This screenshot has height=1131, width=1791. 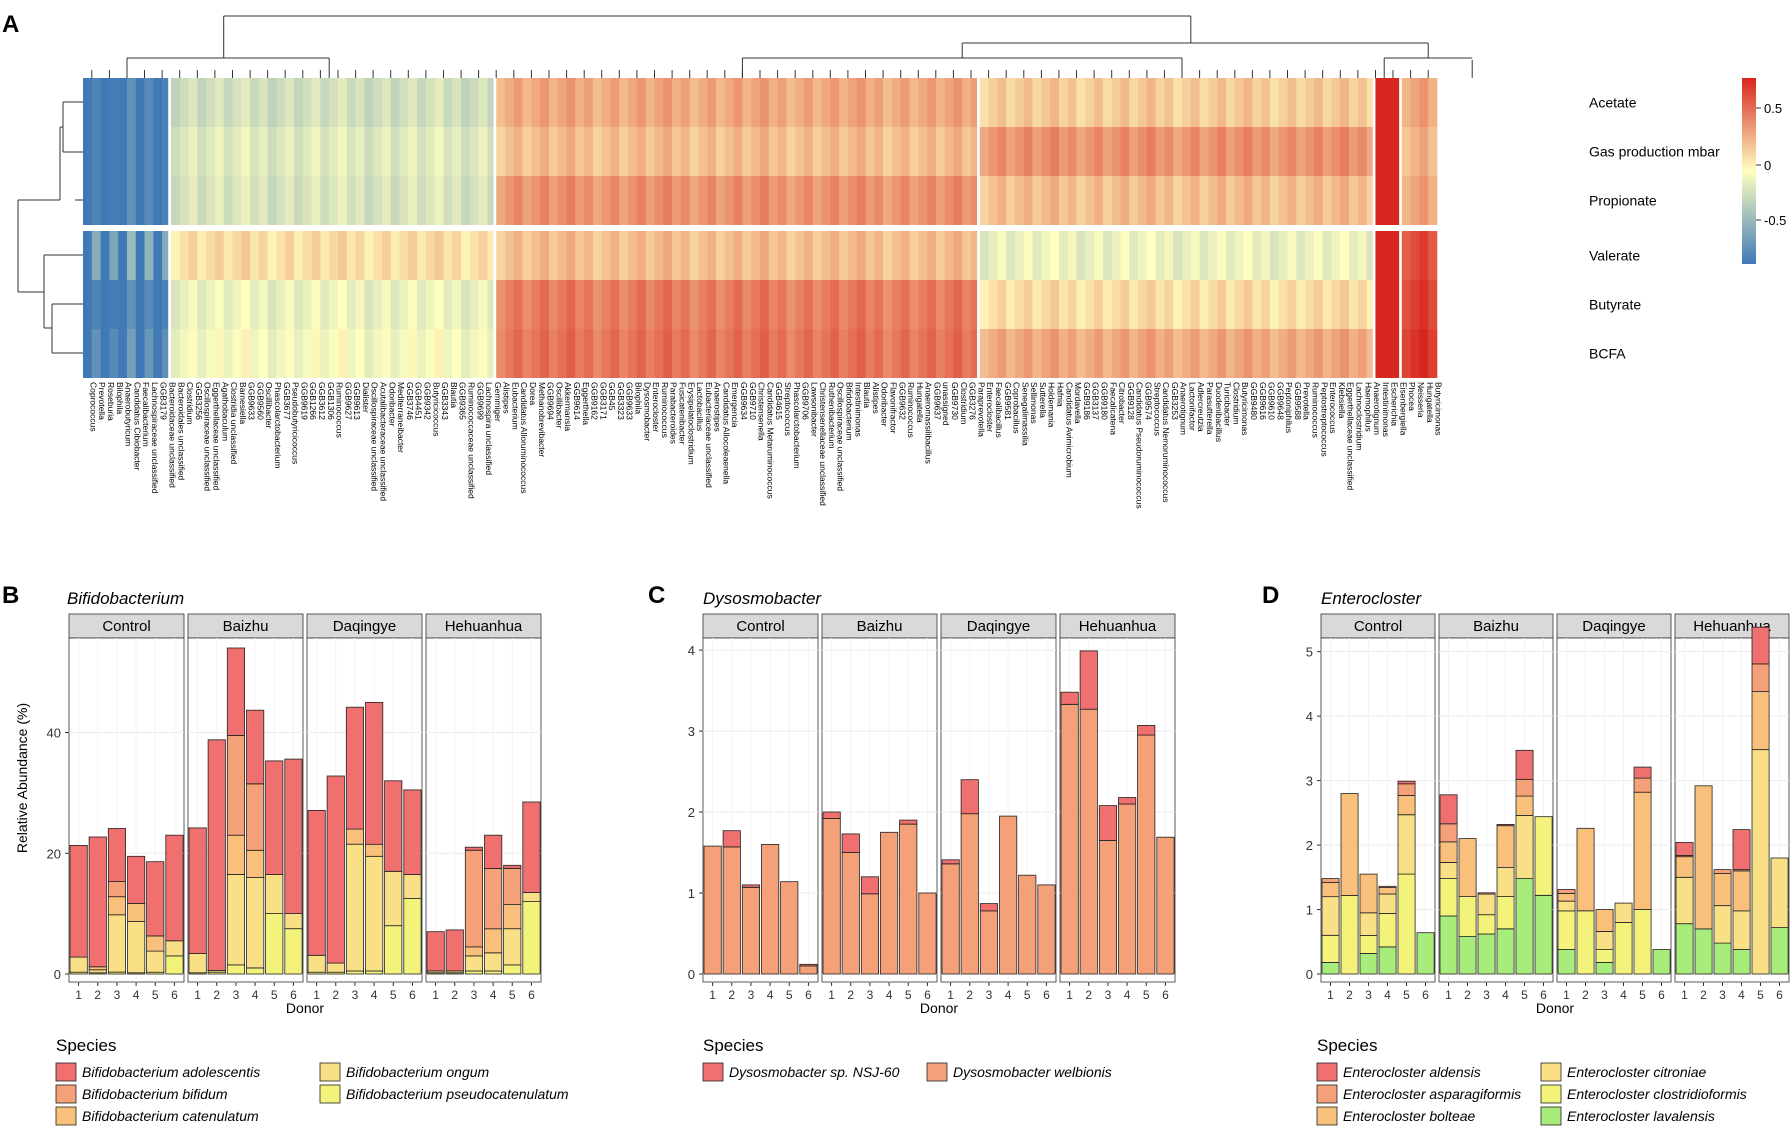 What do you see at coordinates (753, 401) in the screenshot?
I see `heatmap-column-label: GGB9710` at bounding box center [753, 401].